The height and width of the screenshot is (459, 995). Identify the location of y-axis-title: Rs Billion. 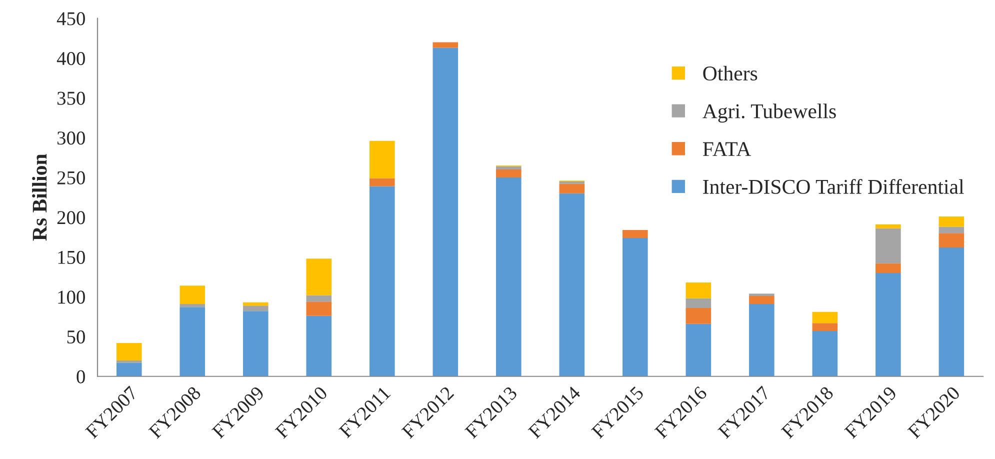
(39, 197).